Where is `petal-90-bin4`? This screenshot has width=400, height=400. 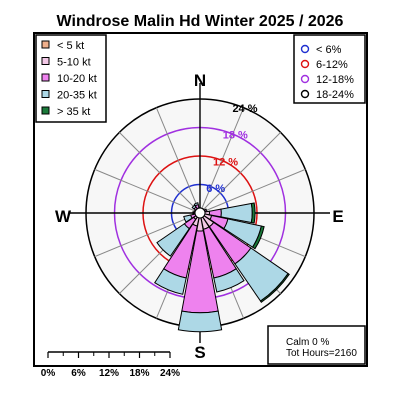
petal-90-bin4 is located at coordinates (253, 213).